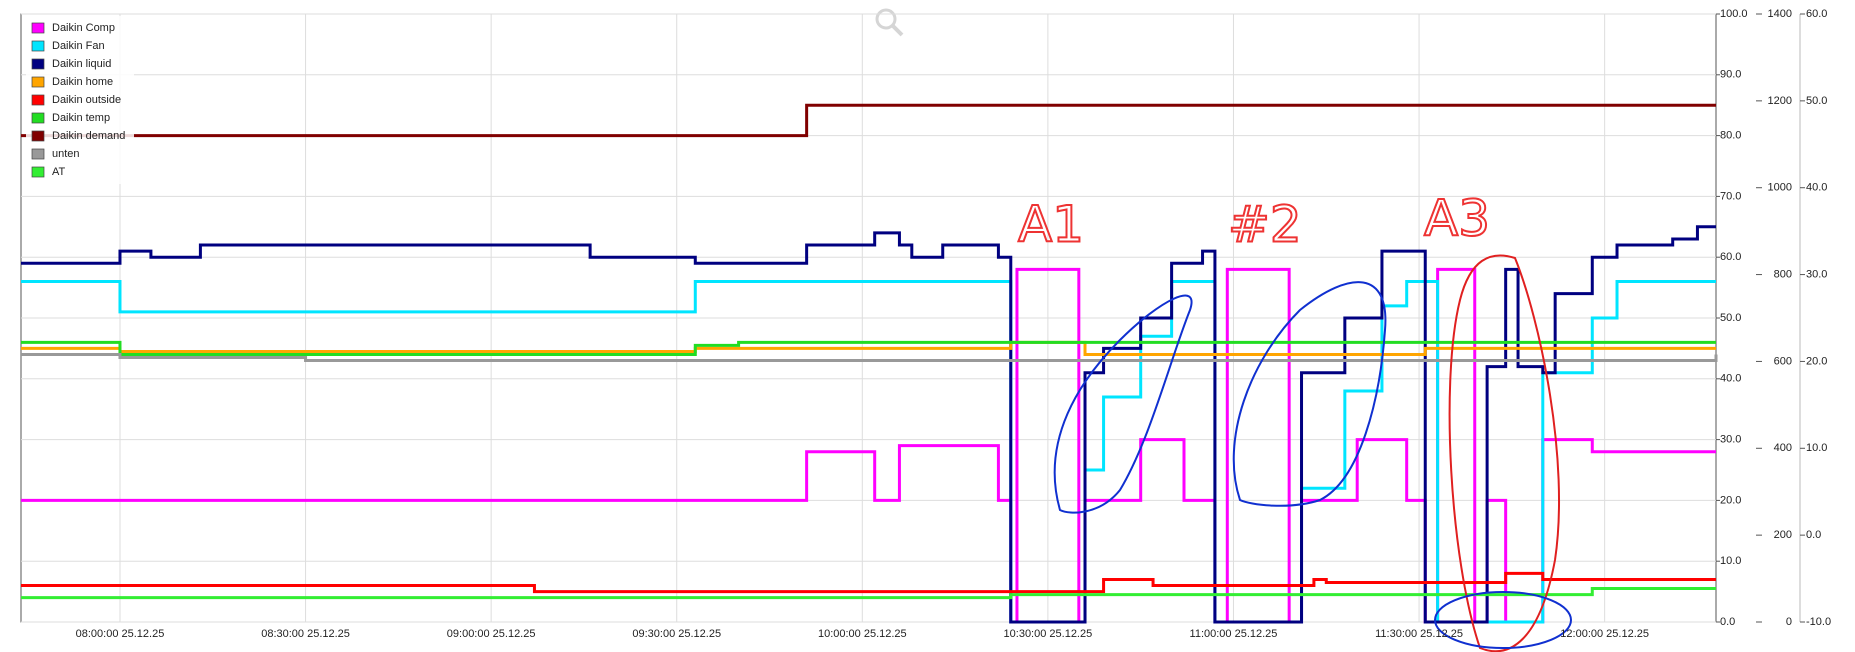 The image size is (1855, 652). What do you see at coordinates (1730, 75) in the screenshot?
I see `y-tick-label: 90.0` at bounding box center [1730, 75].